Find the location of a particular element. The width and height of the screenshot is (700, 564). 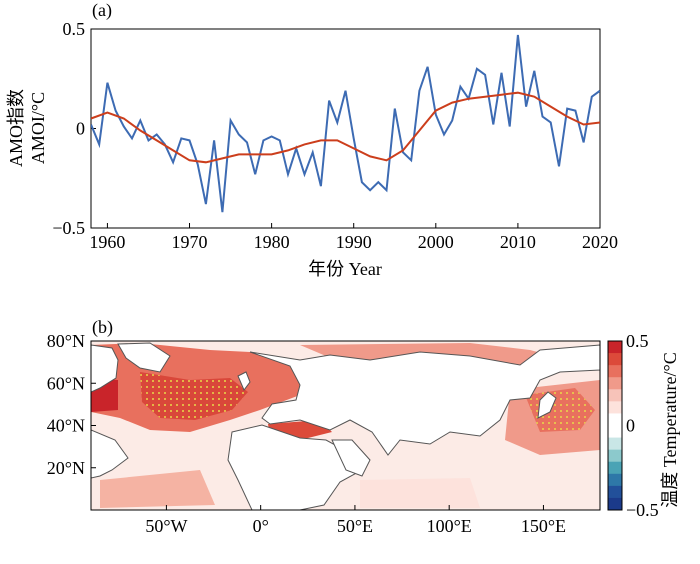

longitude-axis: 50°W 0° 50°E 100°E 150°E is located at coordinates (355, 520).